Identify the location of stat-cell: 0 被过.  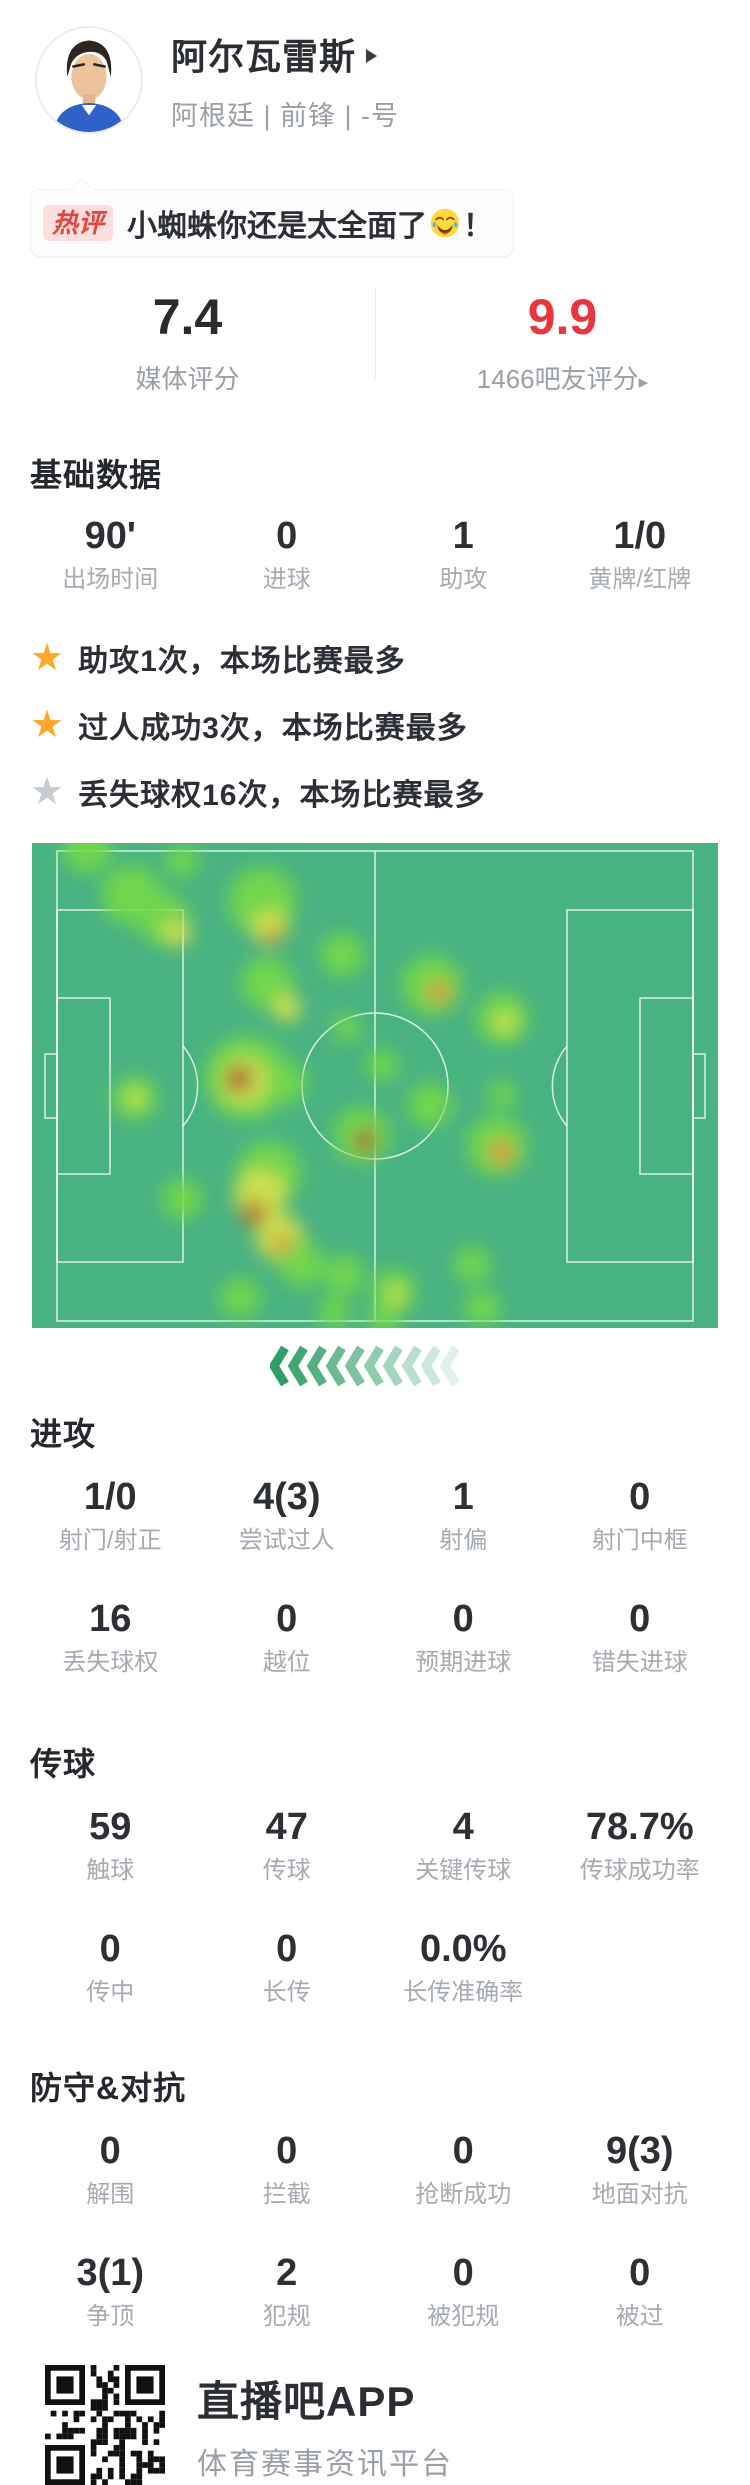
(640, 2291).